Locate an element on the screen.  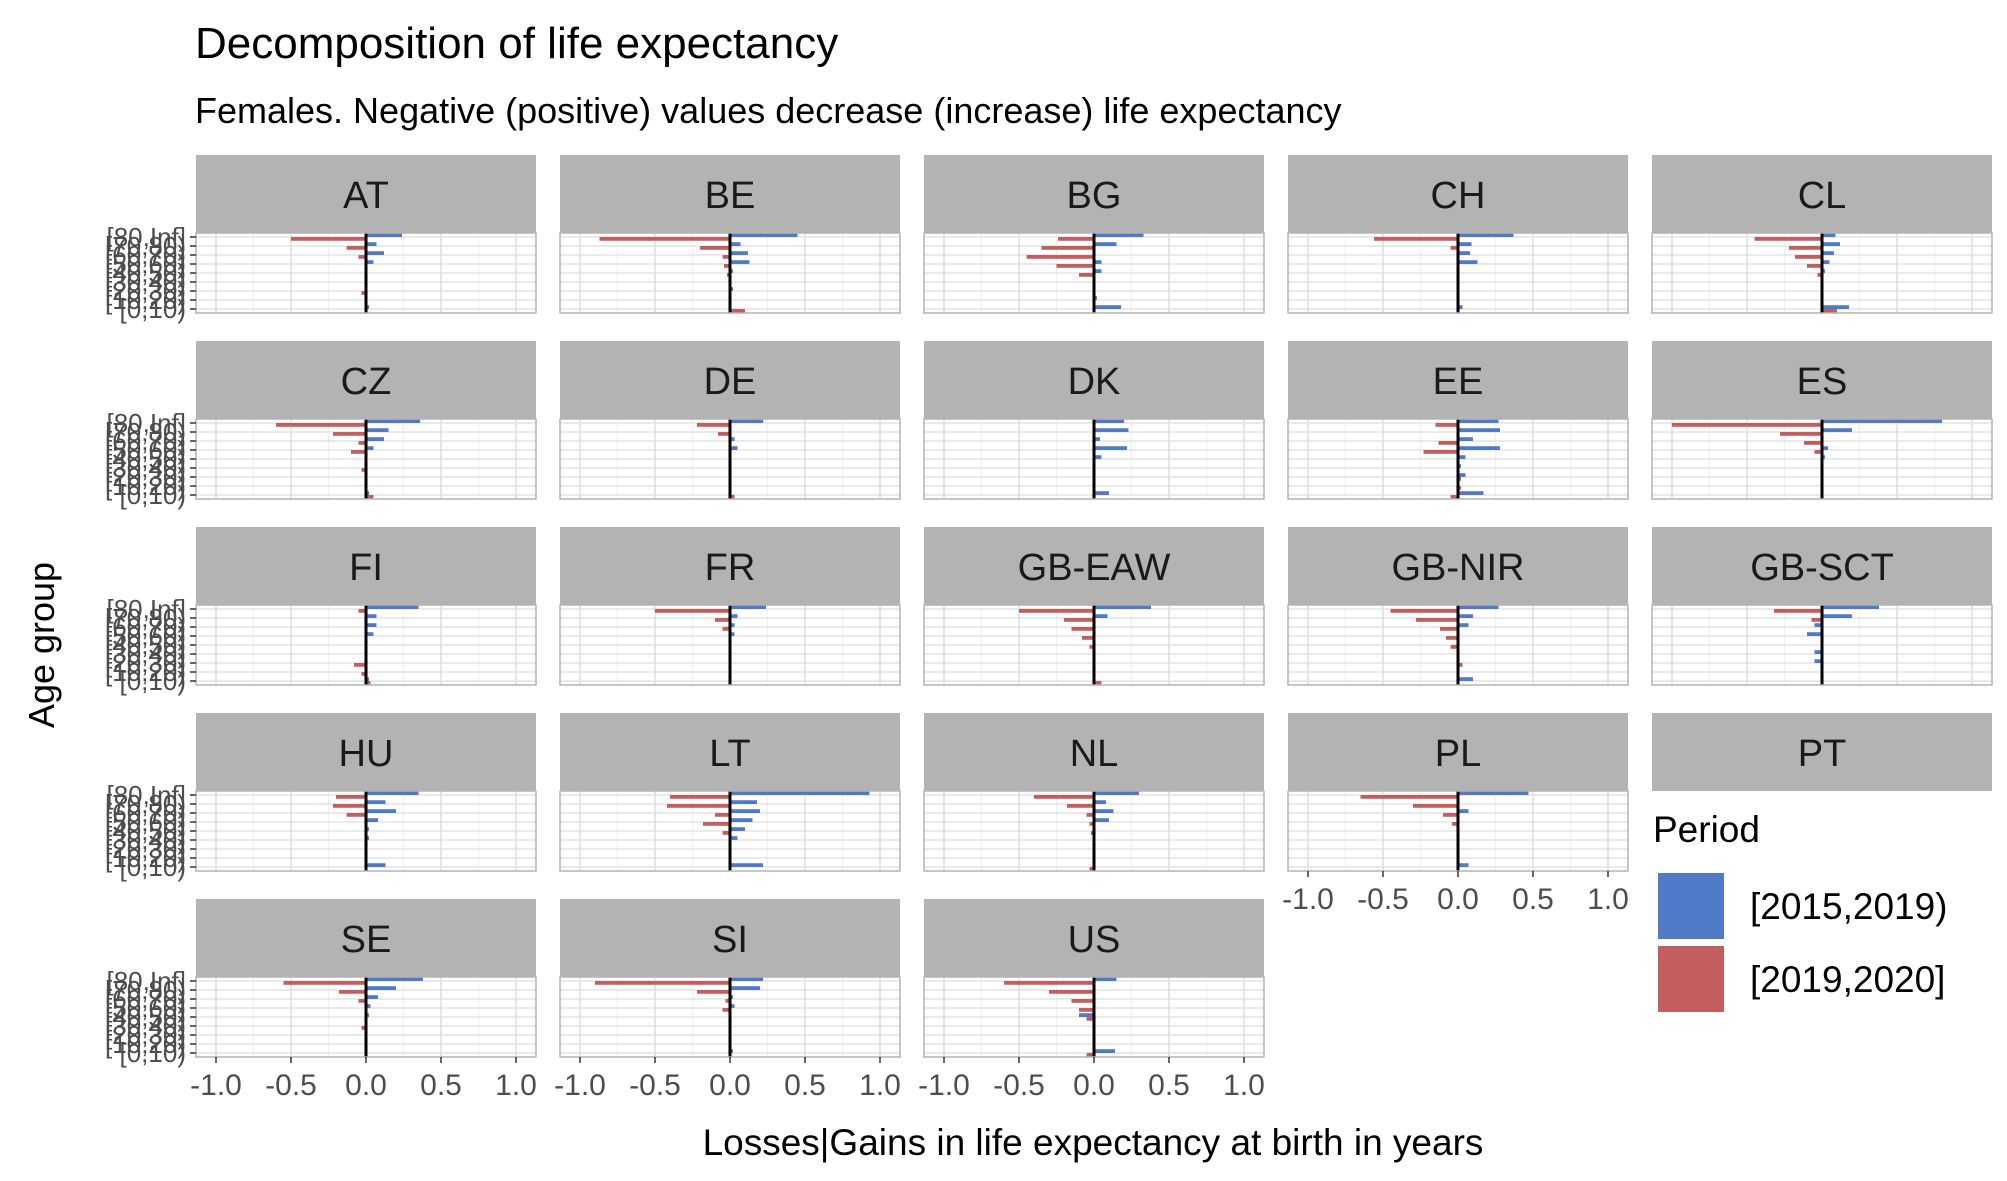
facet-label: PT is located at coordinates (1822, 754).